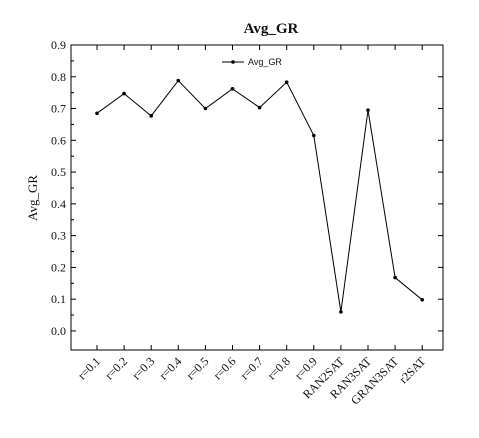  Describe the element at coordinates (32, 198) in the screenshot. I see `y-axis-label: Avg_GR` at that location.